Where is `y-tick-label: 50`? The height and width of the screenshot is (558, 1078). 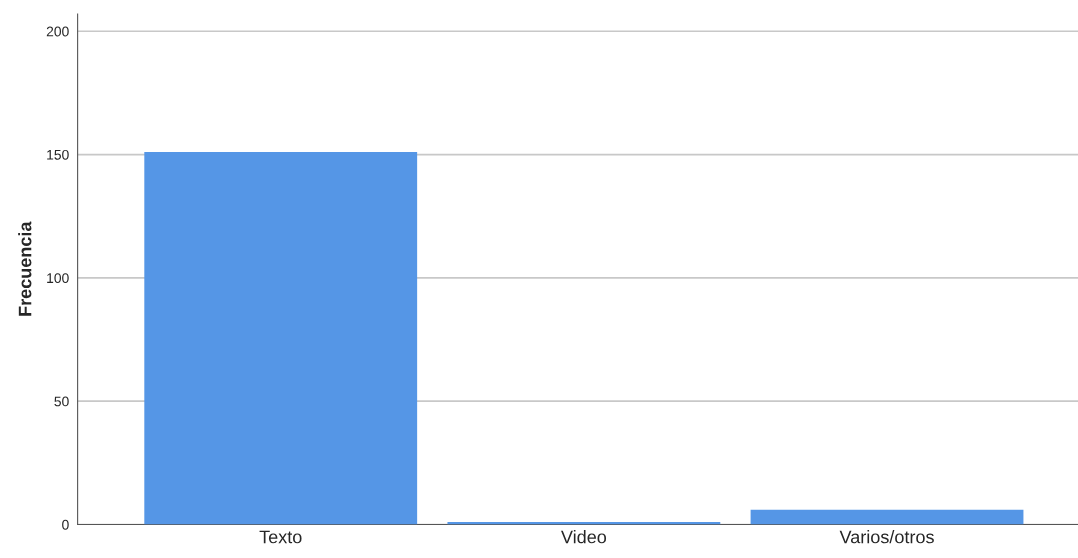 y-tick-label: 50 is located at coordinates (61, 401).